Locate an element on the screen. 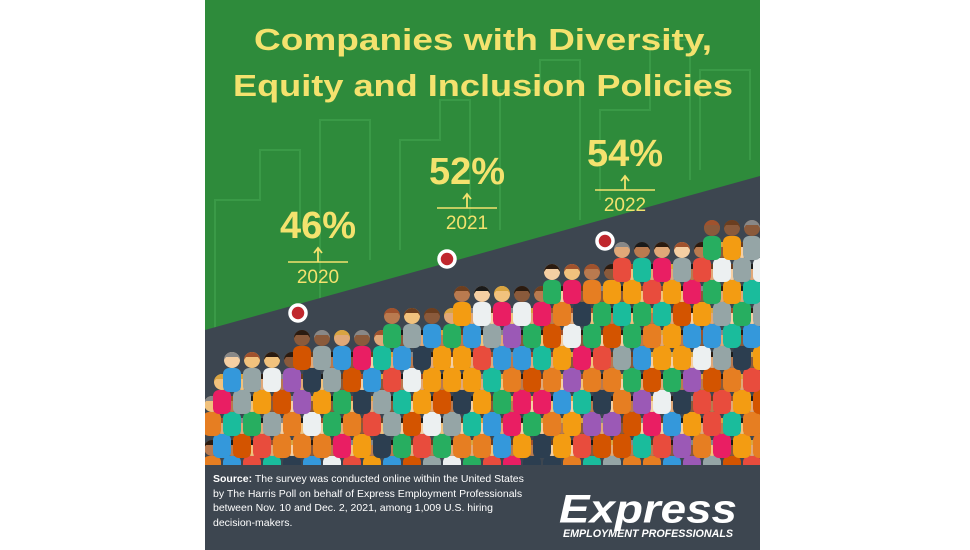 The image size is (970, 550). logo: Express is located at coordinates (648, 510).